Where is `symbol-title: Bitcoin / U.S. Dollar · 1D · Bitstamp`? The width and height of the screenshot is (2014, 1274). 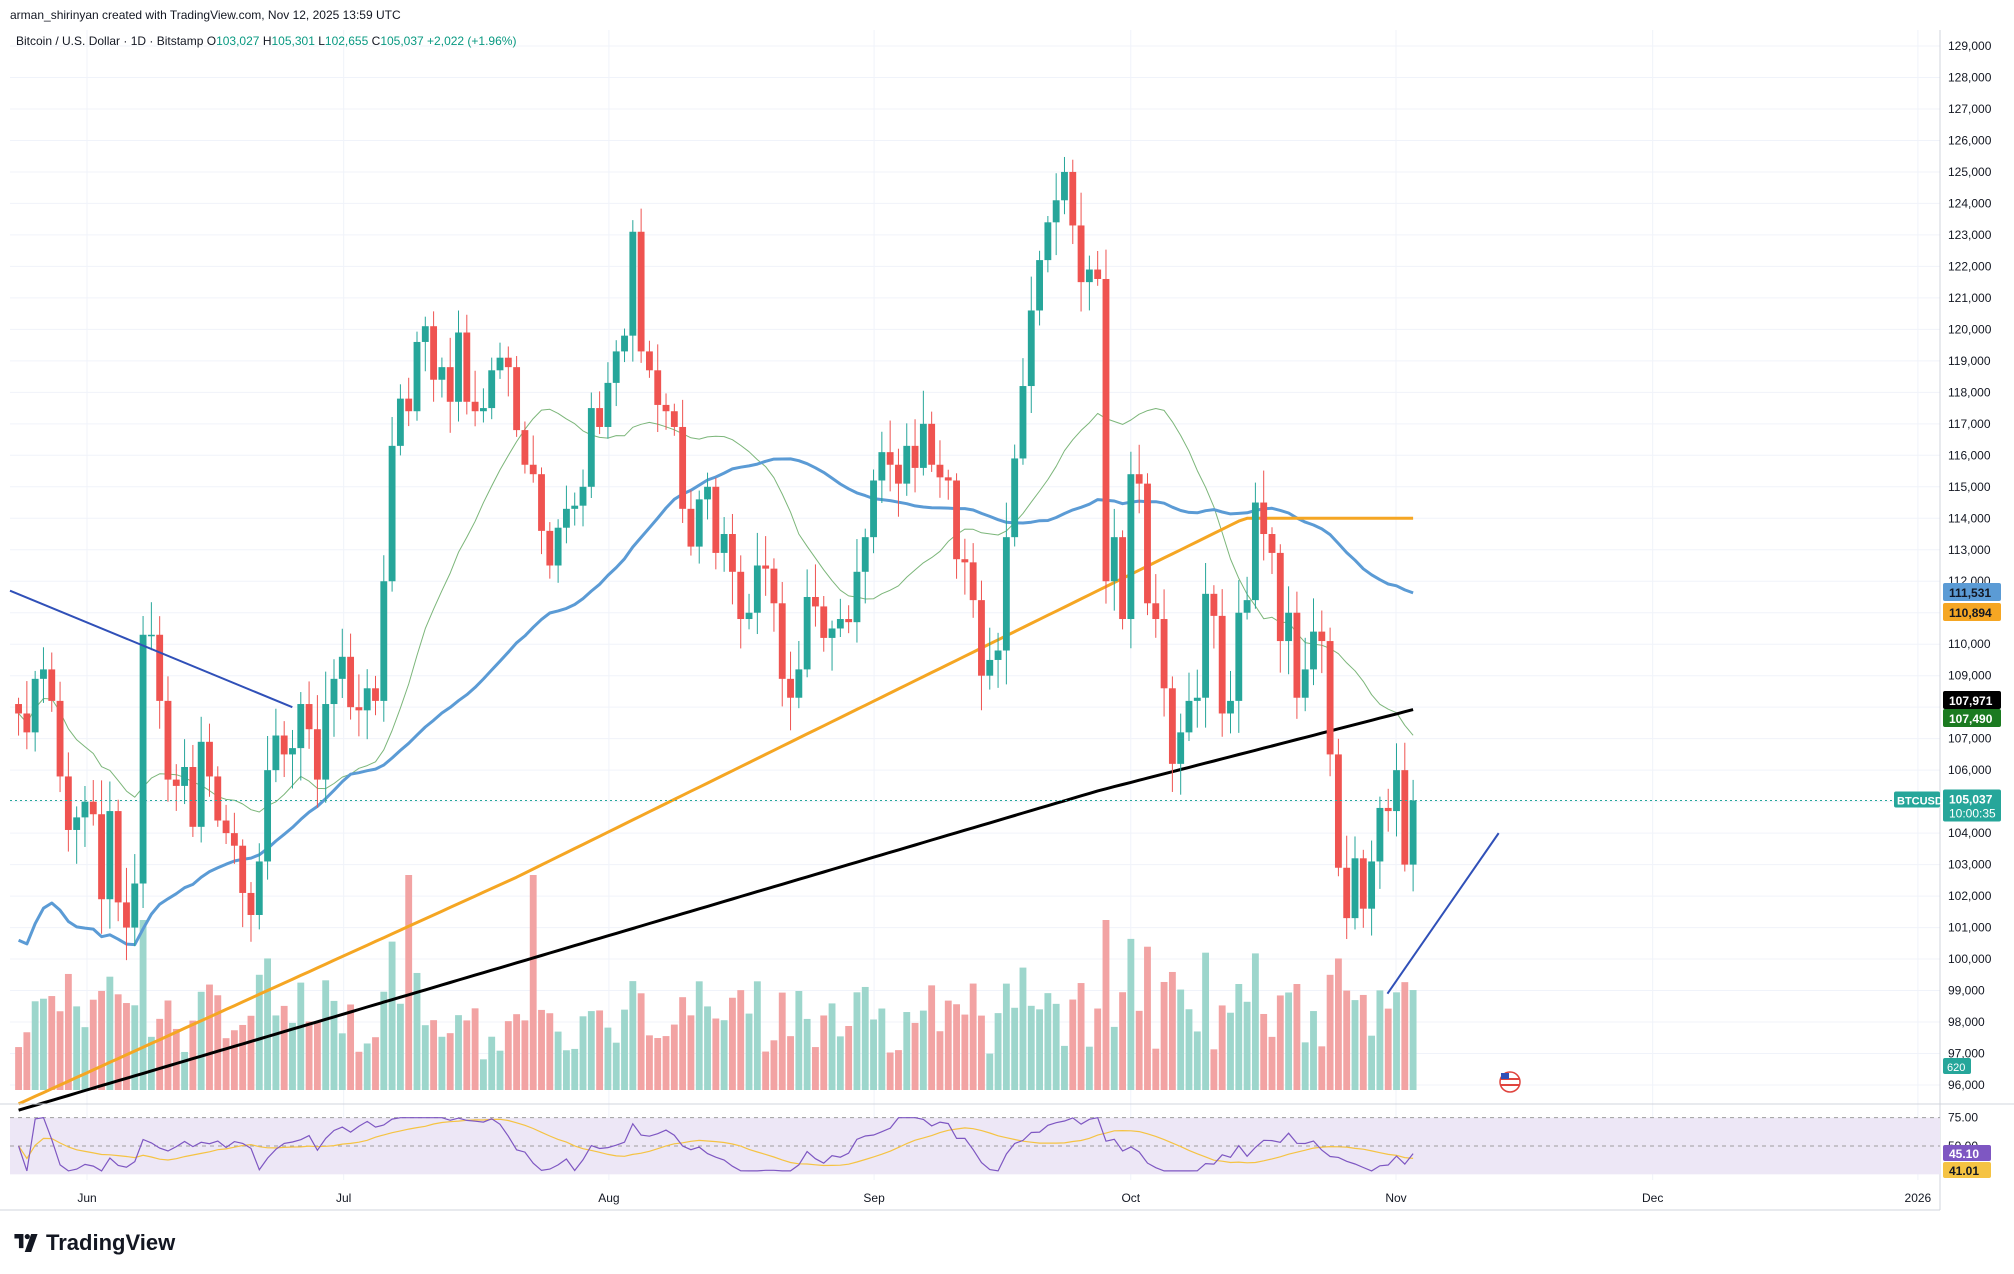 symbol-title: Bitcoin / U.S. Dollar · 1D · Bitstamp is located at coordinates (110, 41).